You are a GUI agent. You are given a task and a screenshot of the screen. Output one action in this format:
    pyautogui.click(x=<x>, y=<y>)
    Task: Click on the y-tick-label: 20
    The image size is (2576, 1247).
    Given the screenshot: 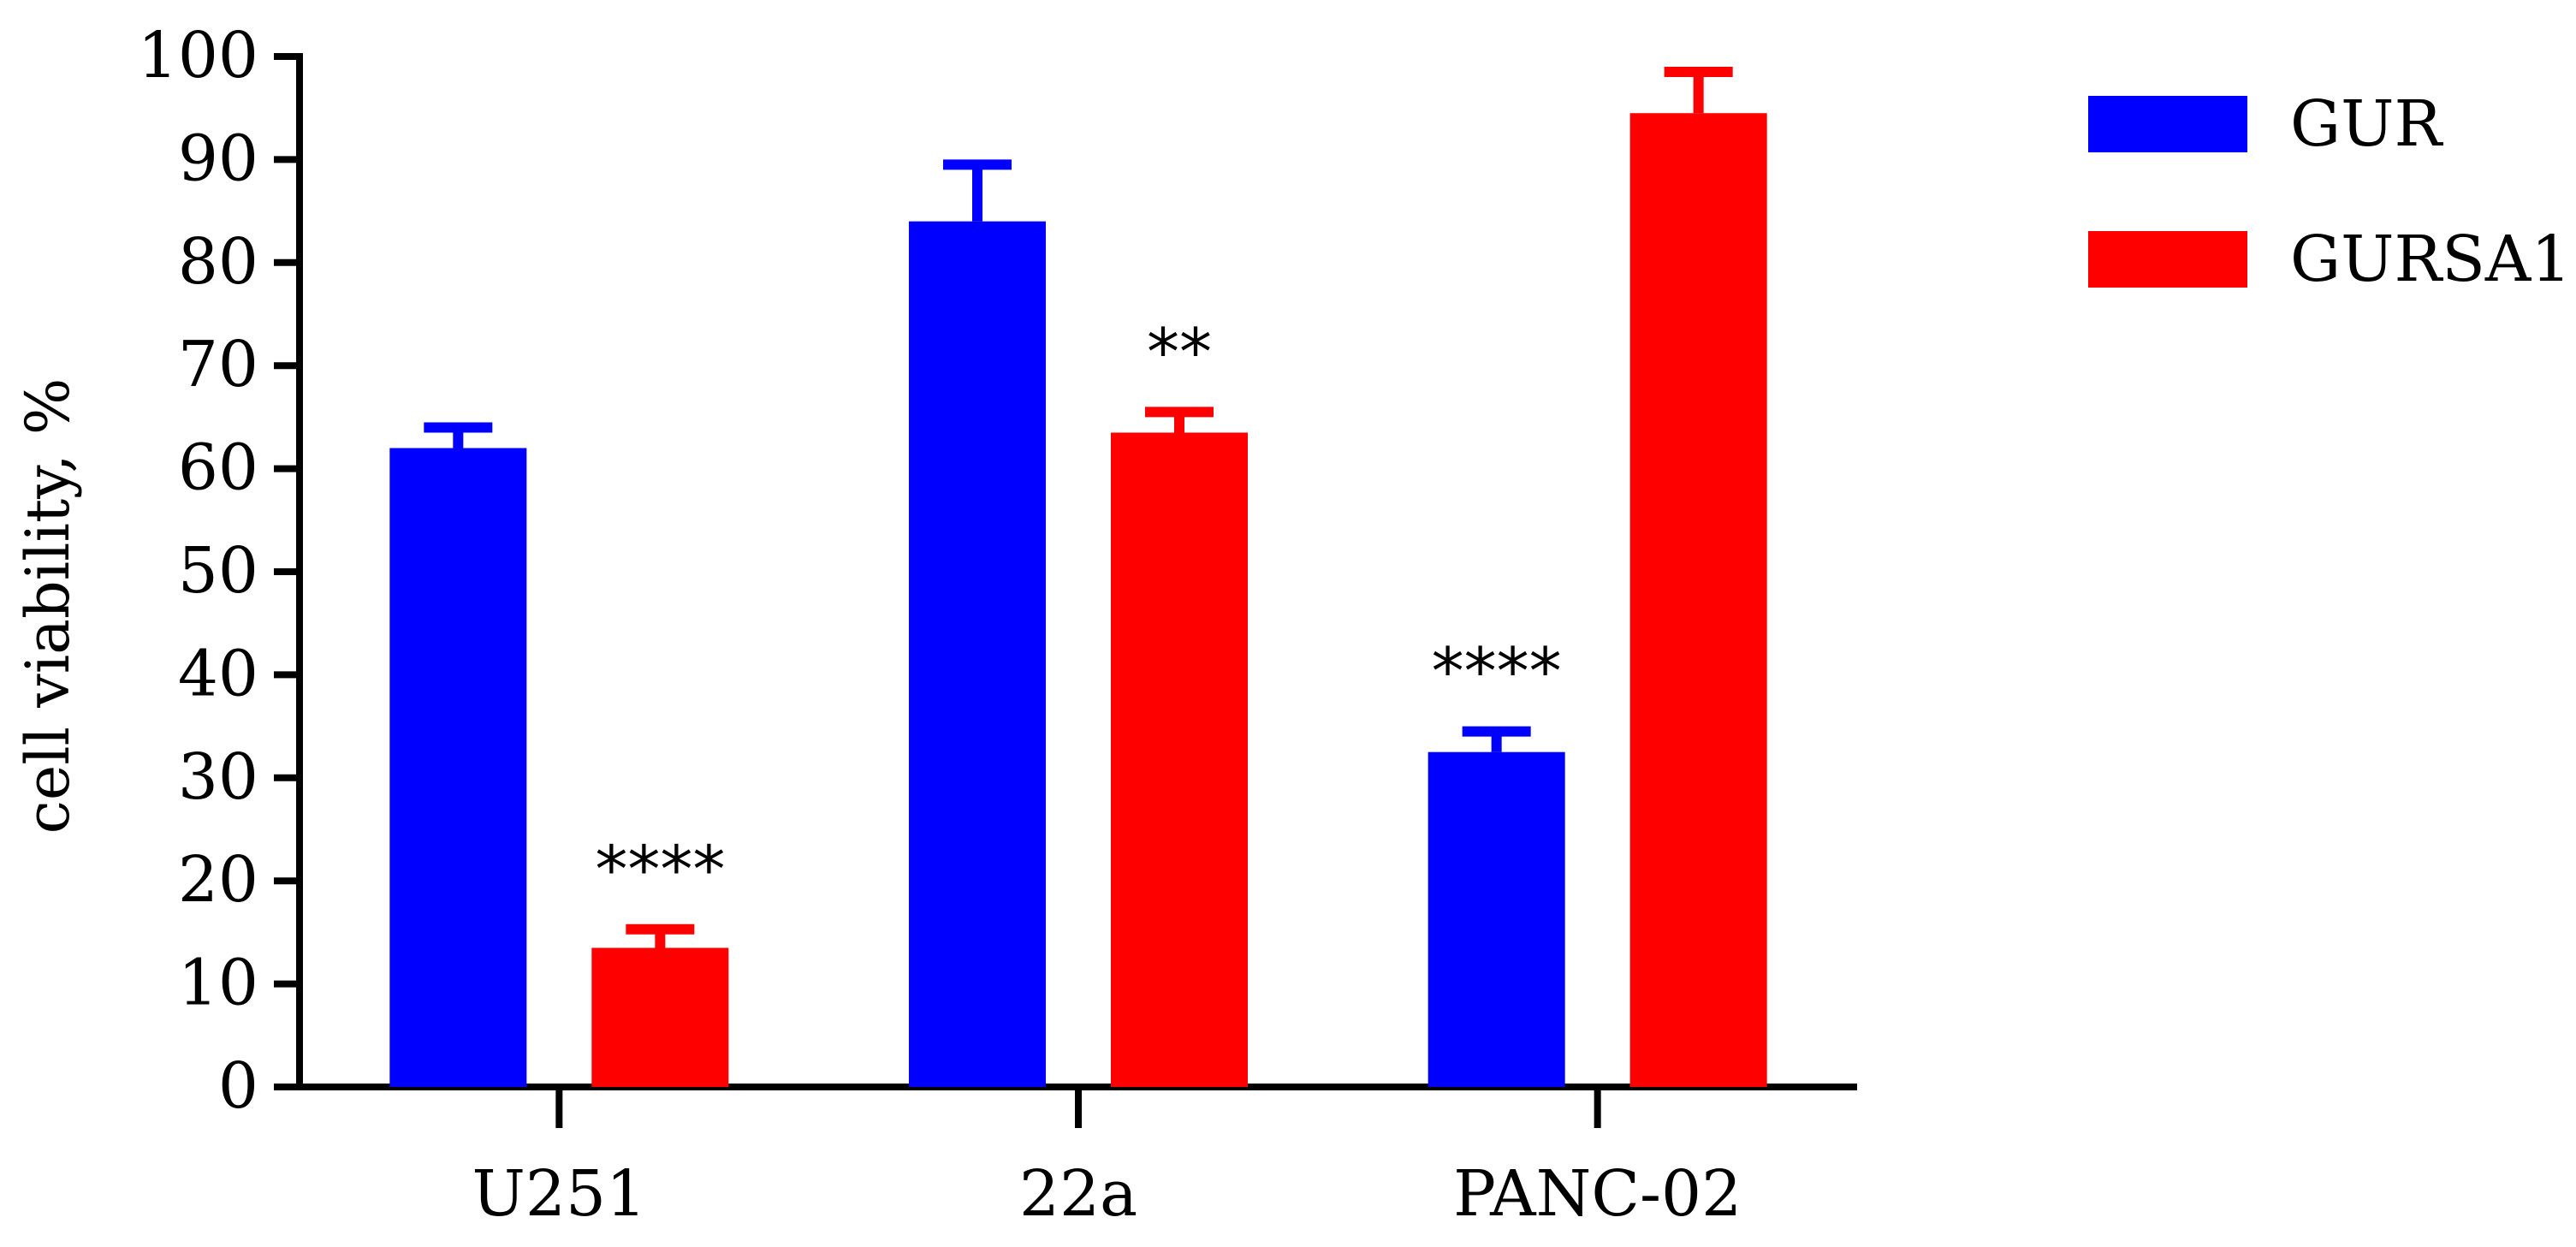 What is the action you would take?
    pyautogui.click(x=218, y=880)
    